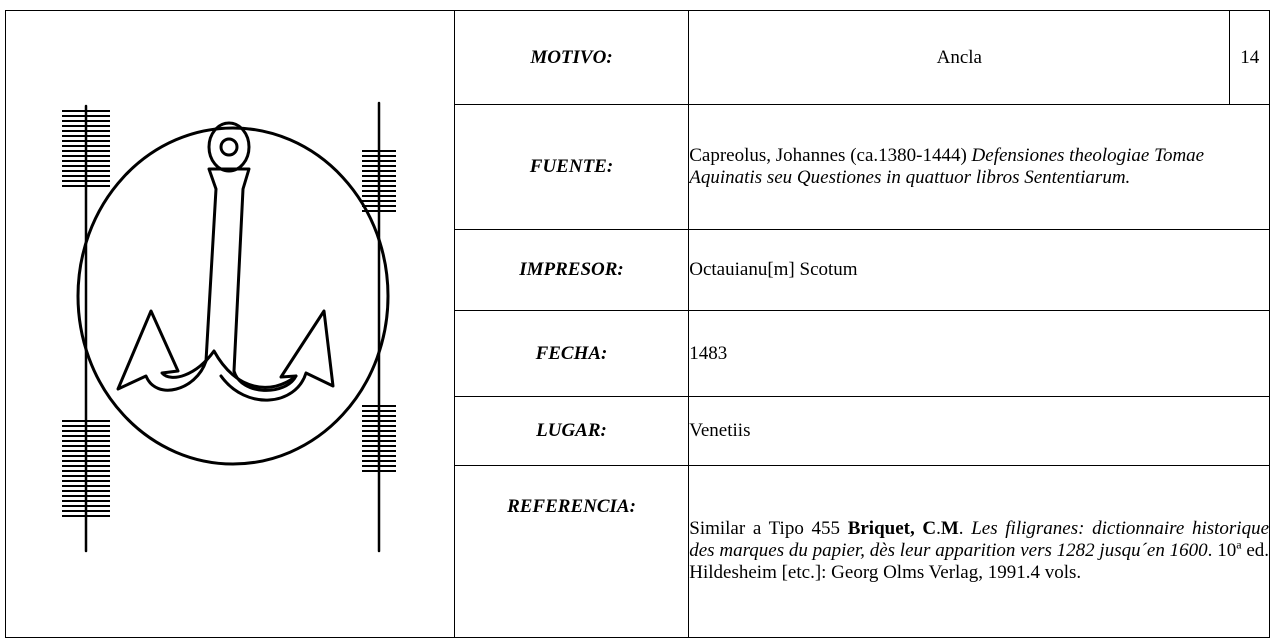  I want to click on value-text: . 10, so click(1222, 551).